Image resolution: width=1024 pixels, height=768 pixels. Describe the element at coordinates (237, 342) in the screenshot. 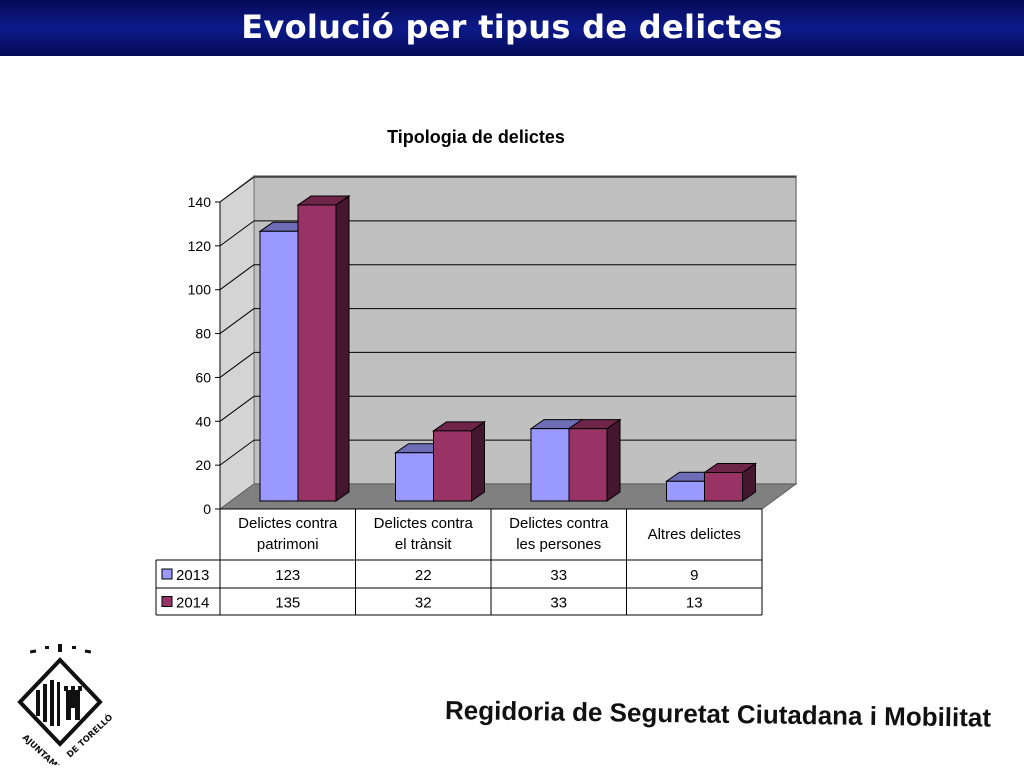

I see `side-wall` at that location.